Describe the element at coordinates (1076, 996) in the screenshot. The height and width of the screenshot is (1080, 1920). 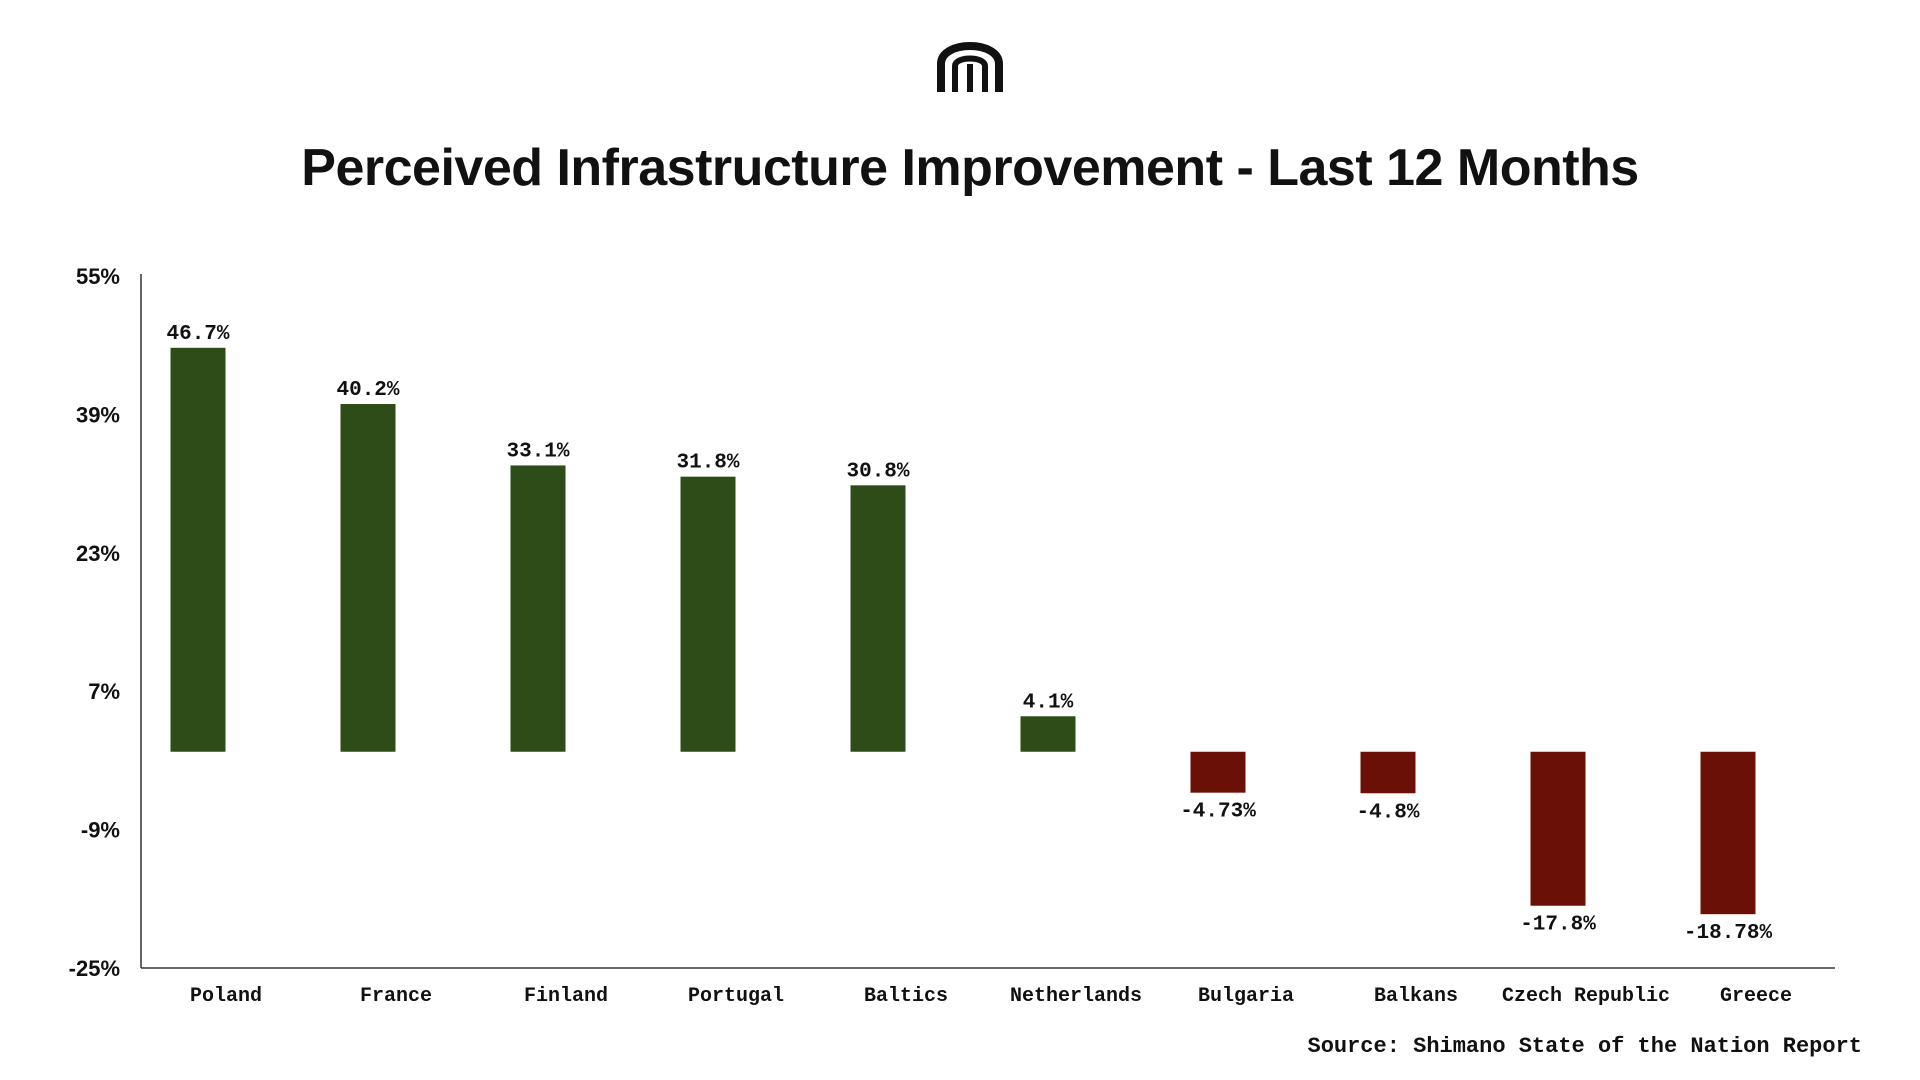
I see `x-tick-label: Netherlands` at that location.